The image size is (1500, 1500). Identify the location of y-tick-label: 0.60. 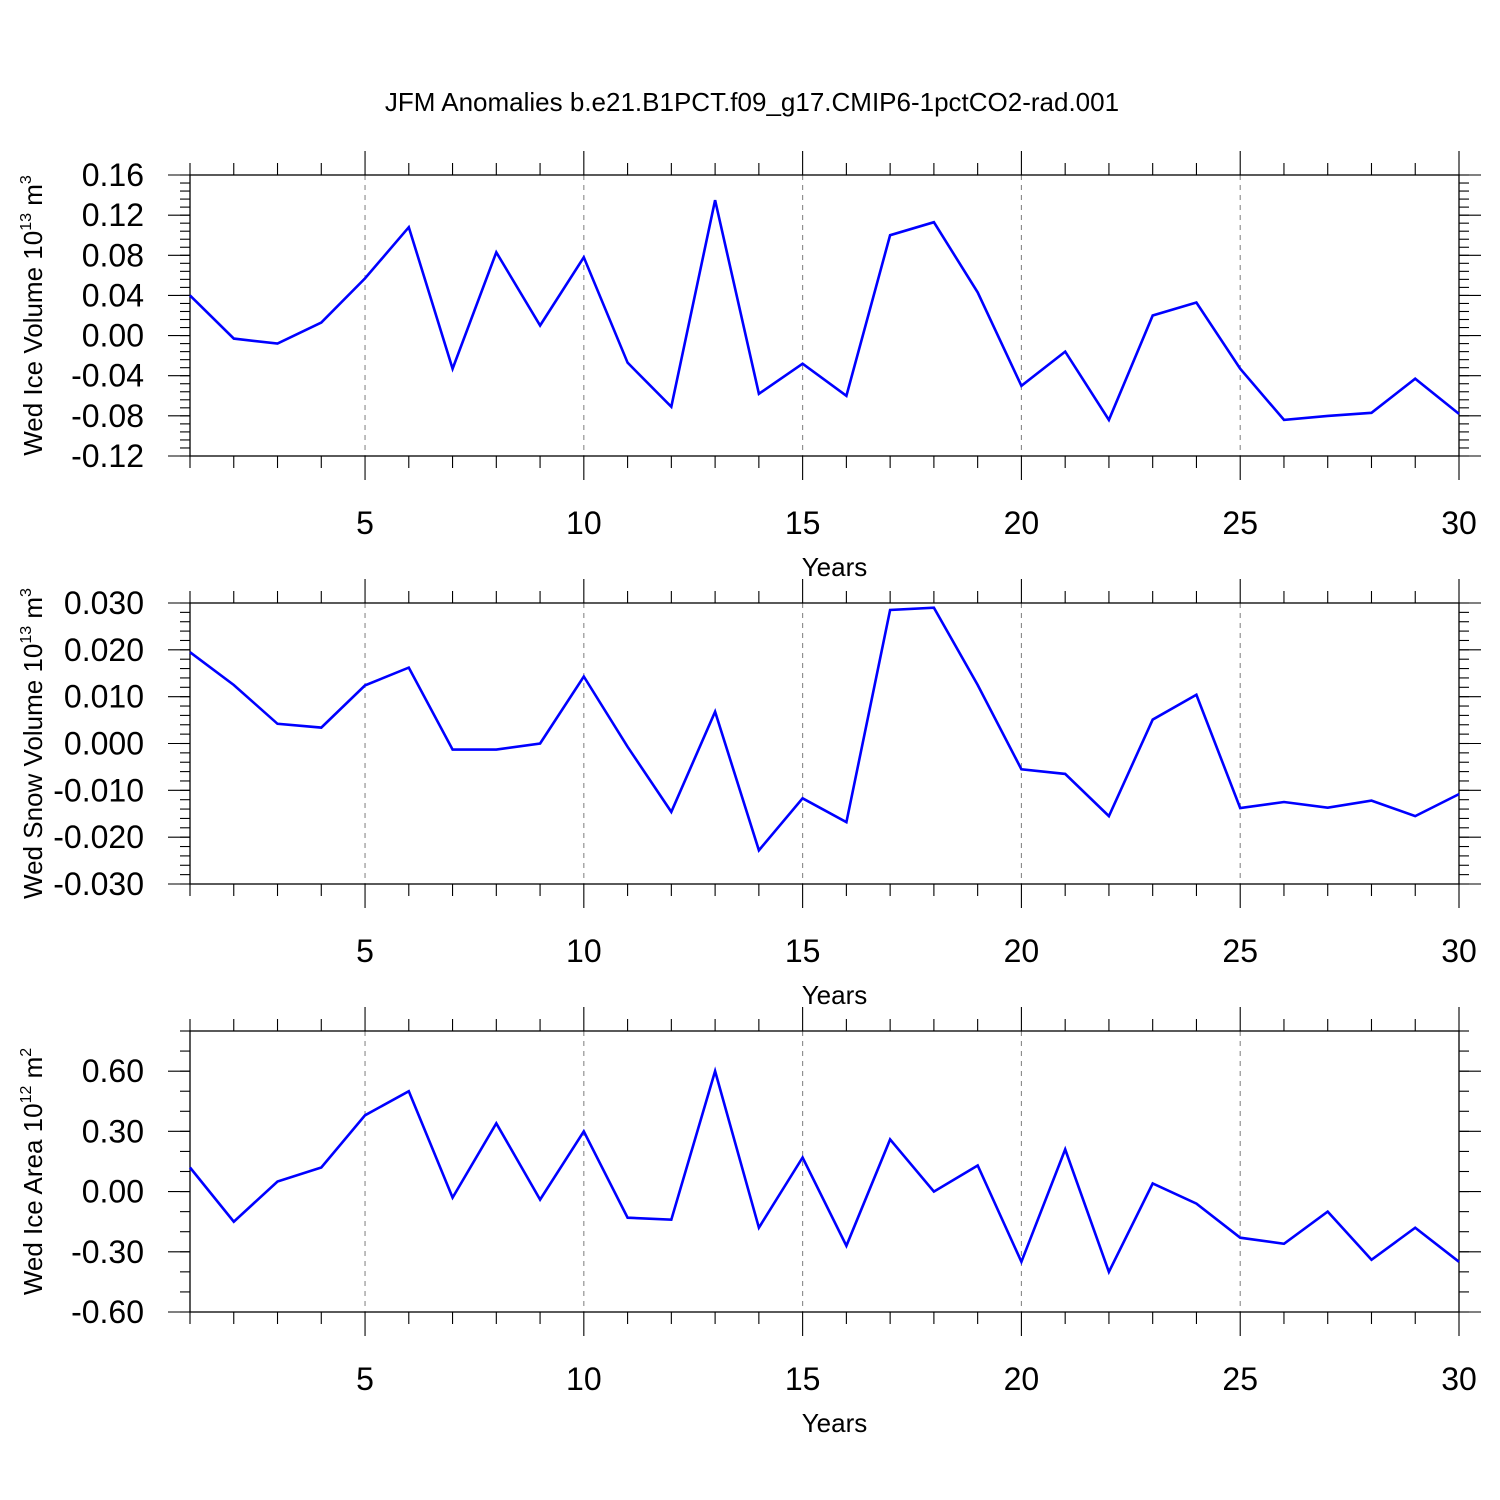
(113, 1071).